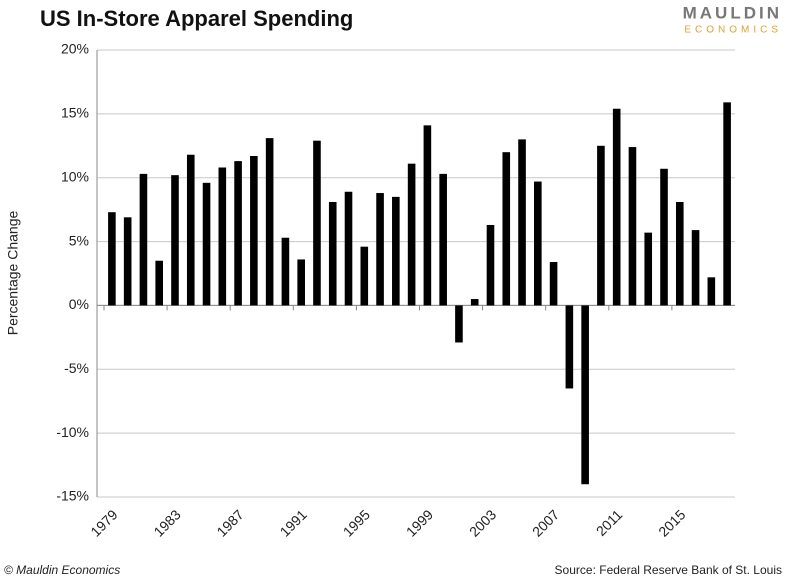 The width and height of the screenshot is (788, 580). Describe the element at coordinates (79, 240) in the screenshot. I see `y-tick-label: 5%` at that location.